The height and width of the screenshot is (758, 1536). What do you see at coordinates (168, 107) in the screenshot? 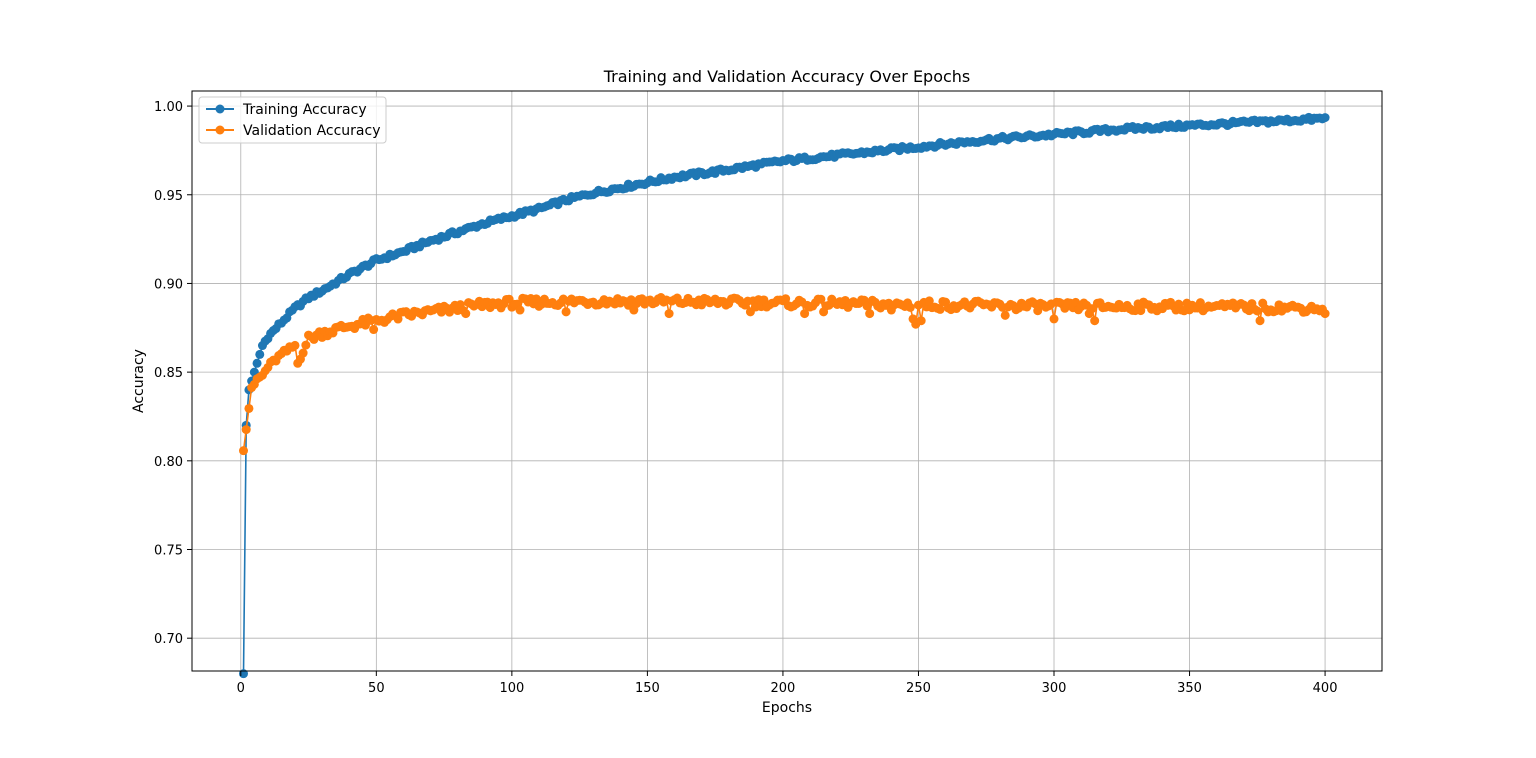
I see `y-tick-label: 1.00` at bounding box center [168, 107].